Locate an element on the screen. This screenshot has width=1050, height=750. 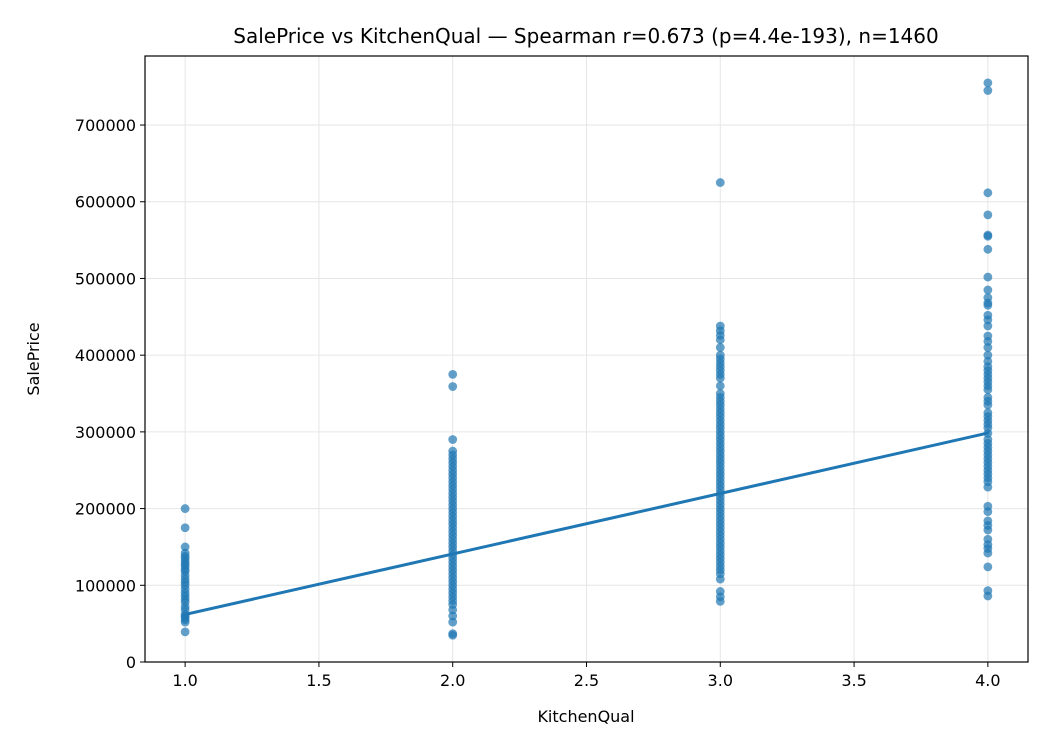
x-axis-ticks: 1.0 1.5 2.0 2.5 3.0 3.5 4.0 is located at coordinates (586, 676).